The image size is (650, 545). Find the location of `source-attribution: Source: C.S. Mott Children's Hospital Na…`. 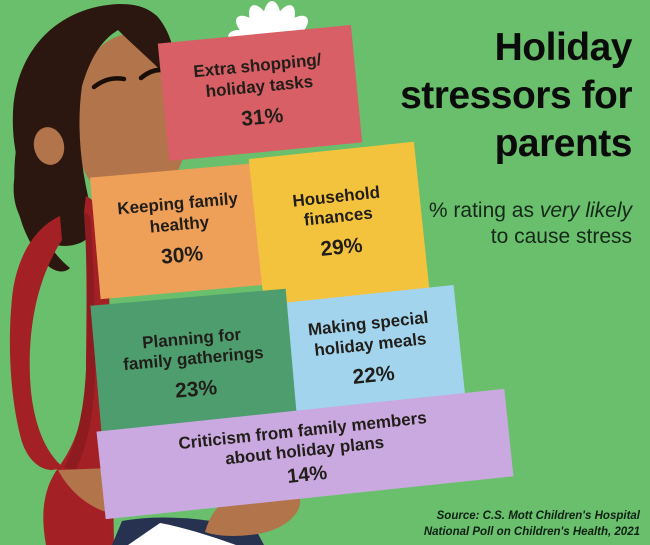

source-attribution: Source: C.S. Mott Children's Hospital Na… is located at coordinates (532, 524).